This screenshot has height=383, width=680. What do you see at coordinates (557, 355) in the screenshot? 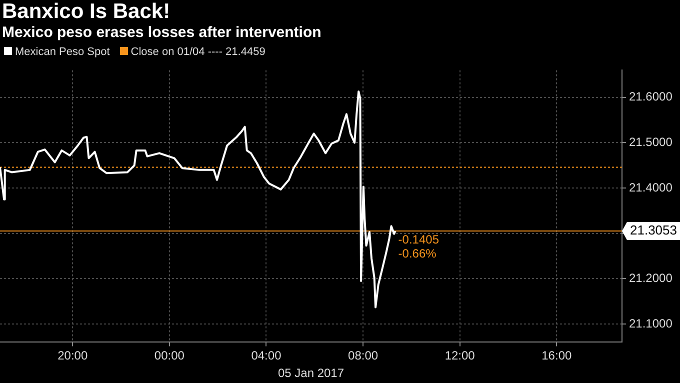
I see `x-tick-label: 16:00` at bounding box center [557, 355].